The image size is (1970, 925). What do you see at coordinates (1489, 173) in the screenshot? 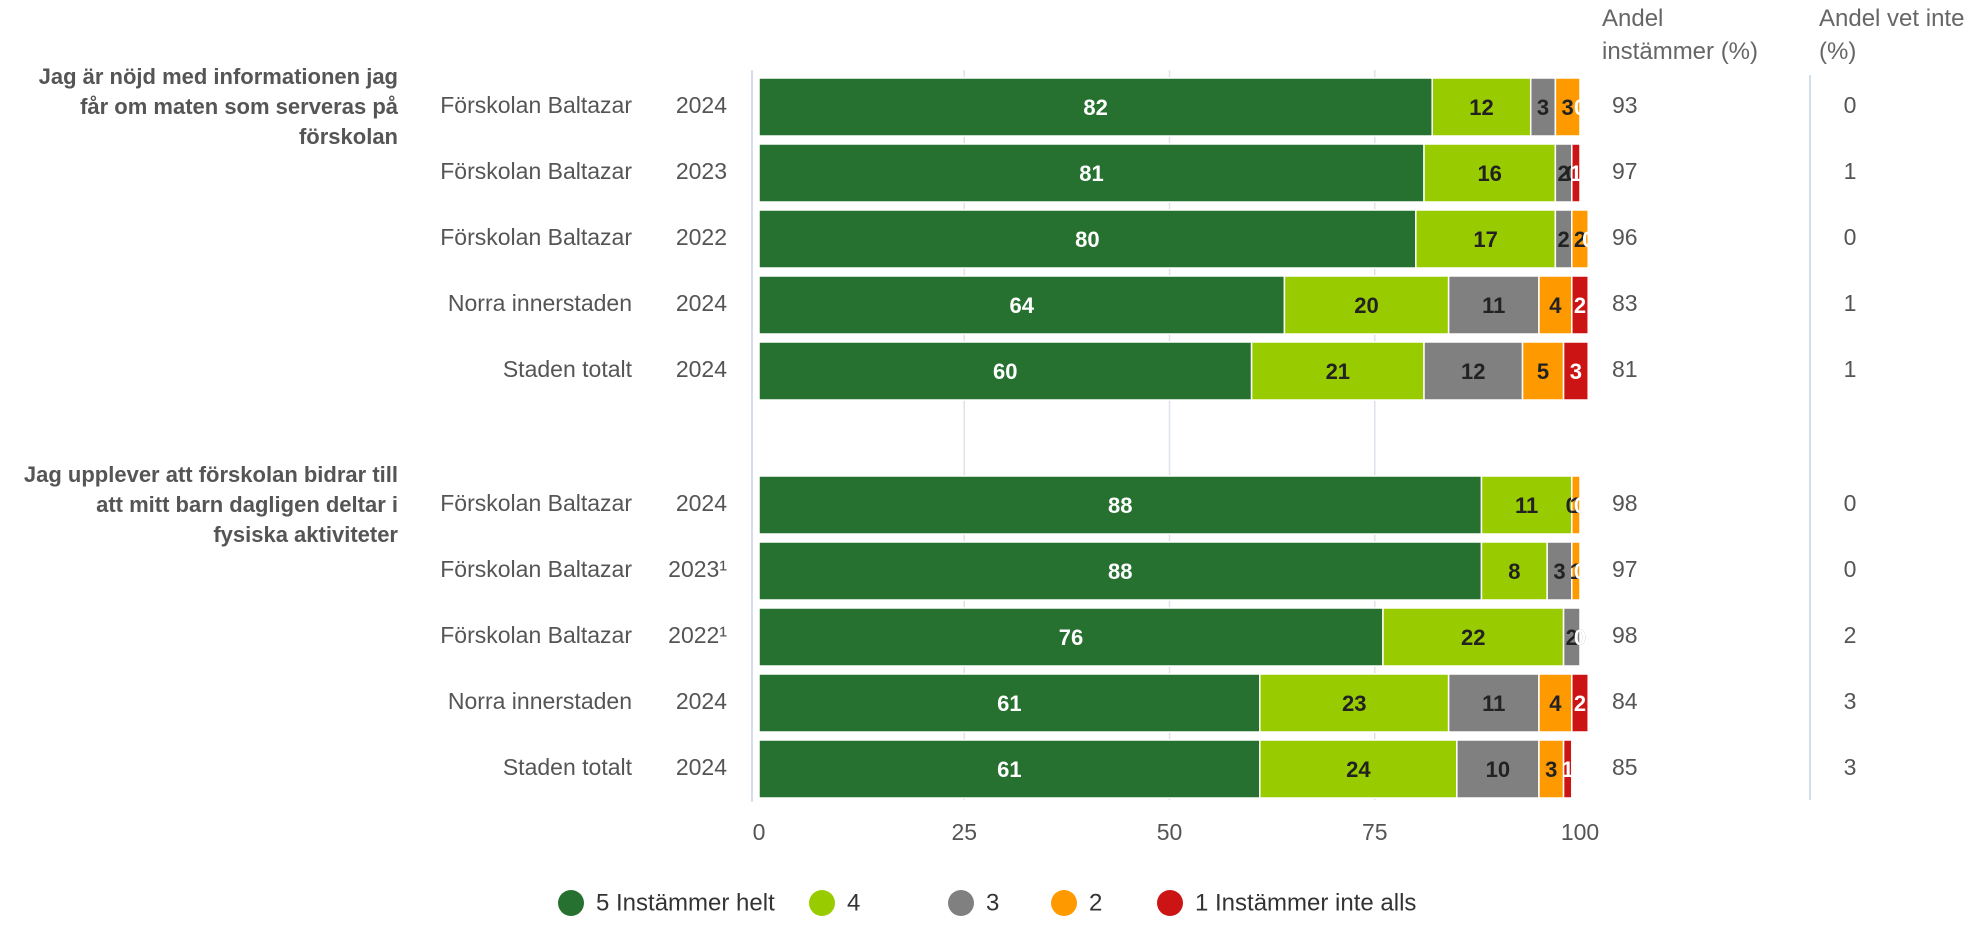
I see `bar-label: 16` at bounding box center [1489, 173].